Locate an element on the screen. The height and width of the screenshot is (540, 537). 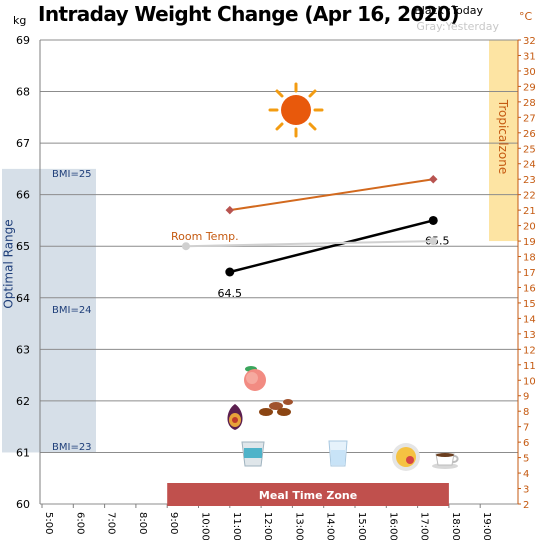
x-tick-label: 18:00 is located at coordinates (455, 526).